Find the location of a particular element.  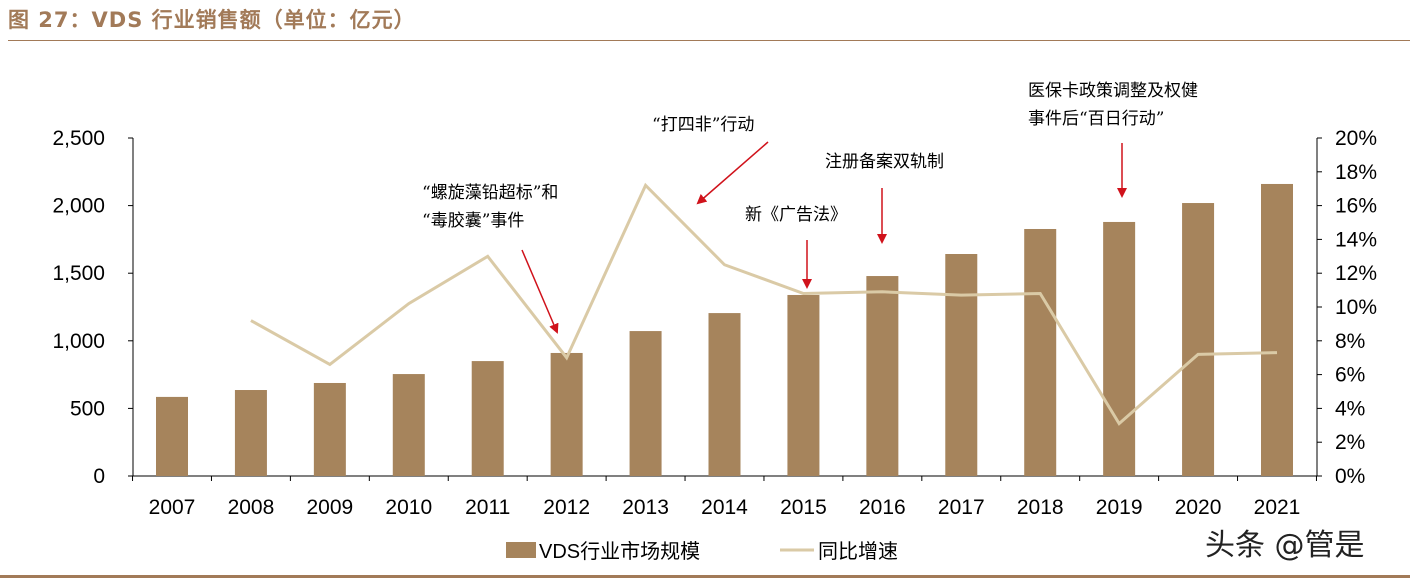

annotation-text: 医保卡政策调整及权健 is located at coordinates (1113, 91).